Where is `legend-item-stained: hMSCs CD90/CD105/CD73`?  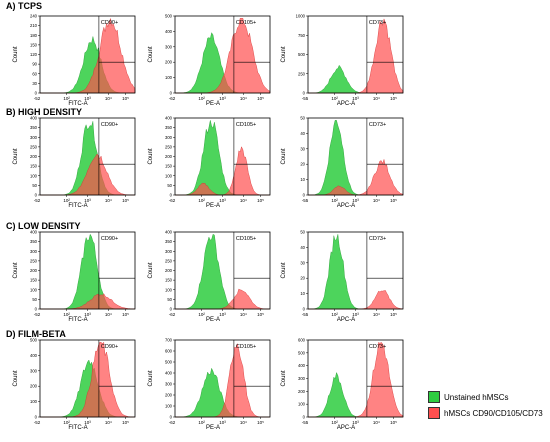 legend-item-stained: hMSCs CD90/CD105/CD73 is located at coordinates (485, 413).